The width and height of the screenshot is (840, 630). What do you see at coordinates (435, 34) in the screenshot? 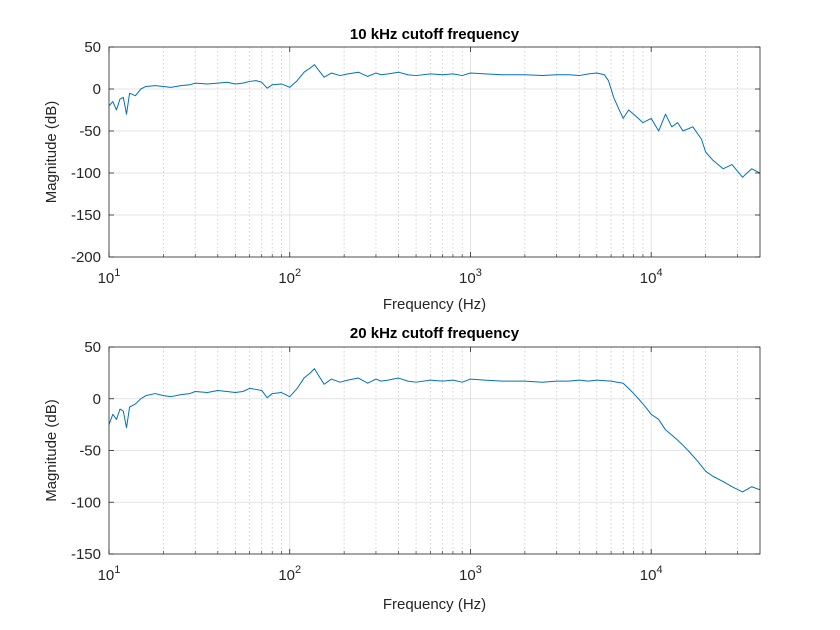
I see `chart-title: 10 kHz cutoff frequency` at bounding box center [435, 34].